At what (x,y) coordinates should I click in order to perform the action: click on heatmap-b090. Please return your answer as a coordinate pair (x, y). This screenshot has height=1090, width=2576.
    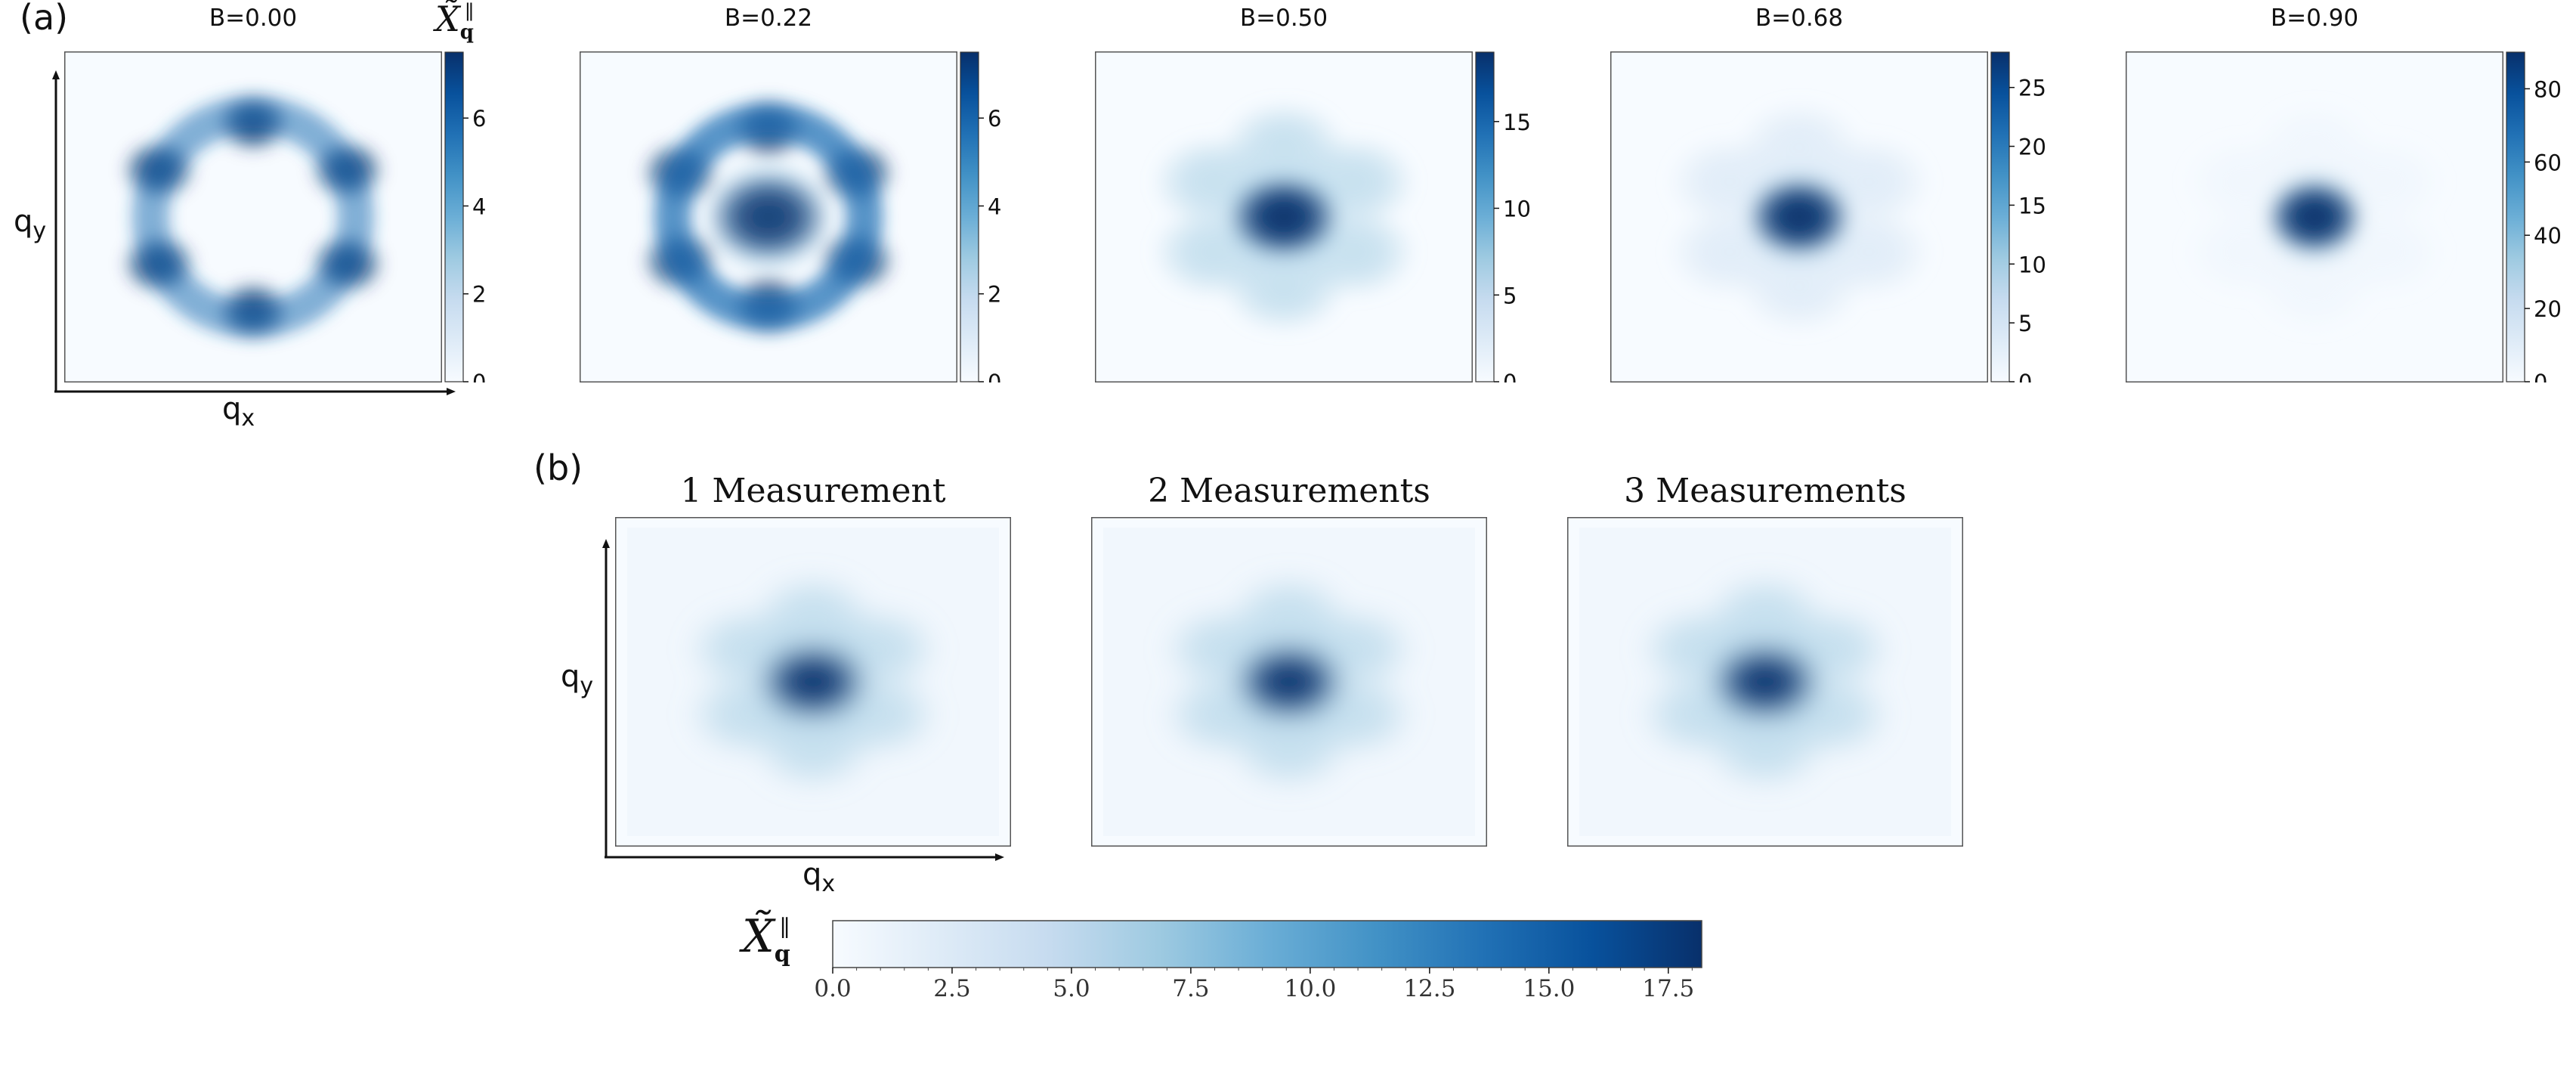
    Looking at the image, I should click on (2314, 216).